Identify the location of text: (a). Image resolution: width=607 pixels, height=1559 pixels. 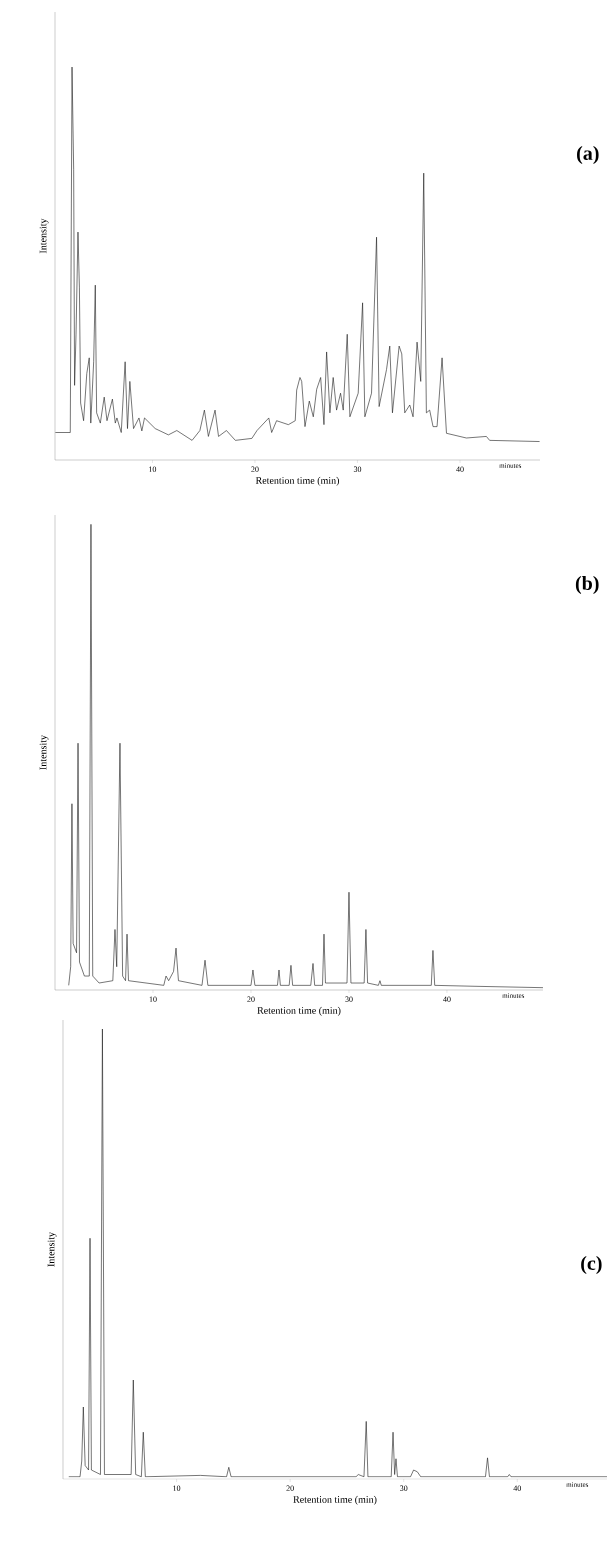
(588, 155).